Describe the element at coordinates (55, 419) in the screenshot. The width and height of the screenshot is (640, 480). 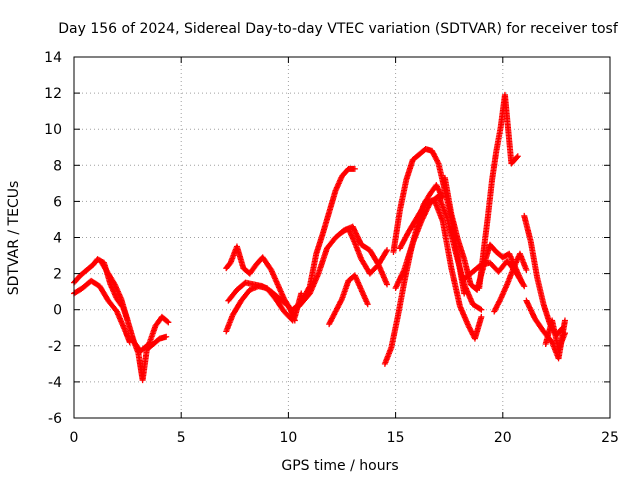
I see `y-tick-label: -6` at that location.